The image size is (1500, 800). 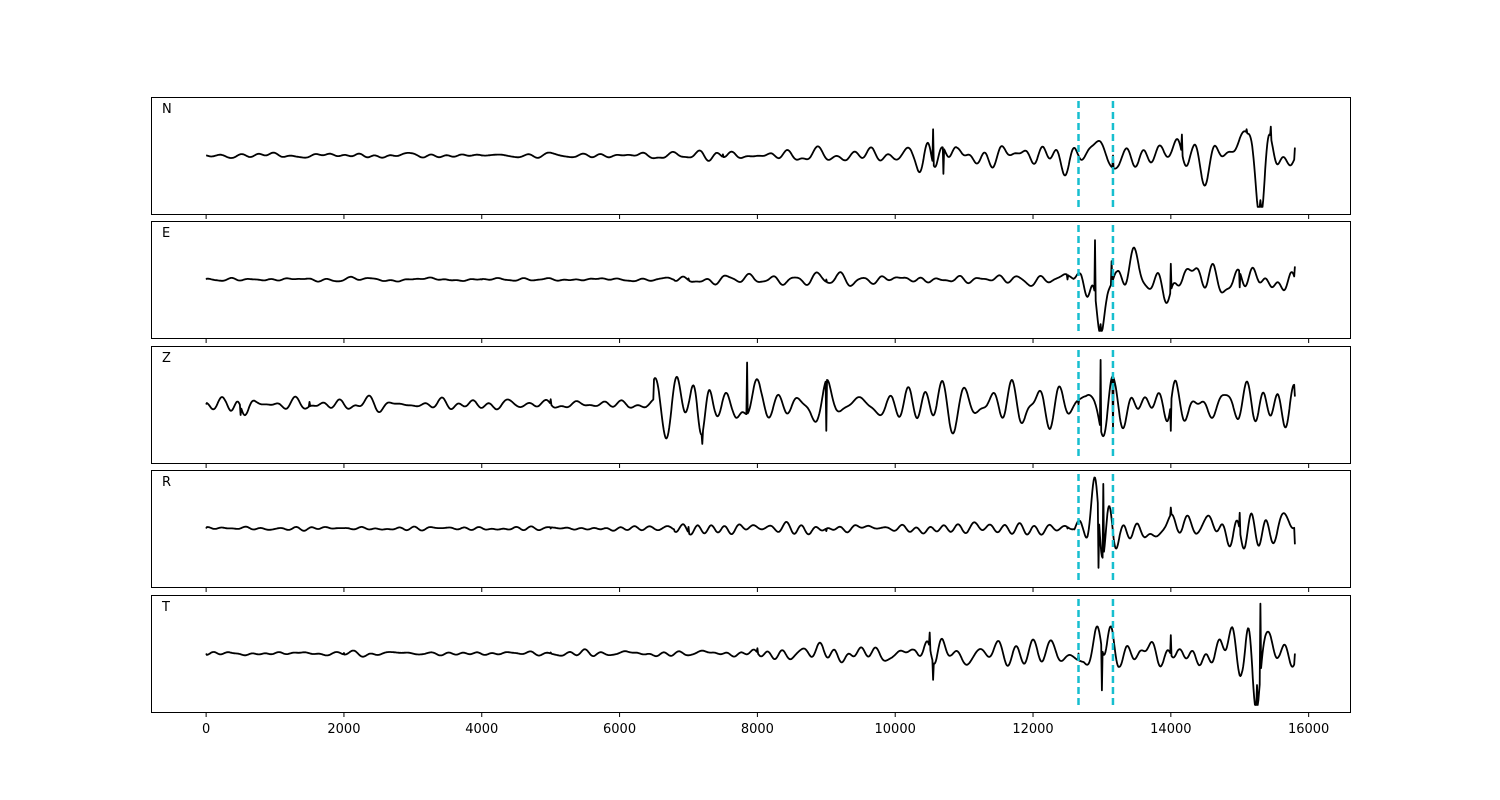 What do you see at coordinates (1032, 729) in the screenshot?
I see `x-tick-label: 12000` at bounding box center [1032, 729].